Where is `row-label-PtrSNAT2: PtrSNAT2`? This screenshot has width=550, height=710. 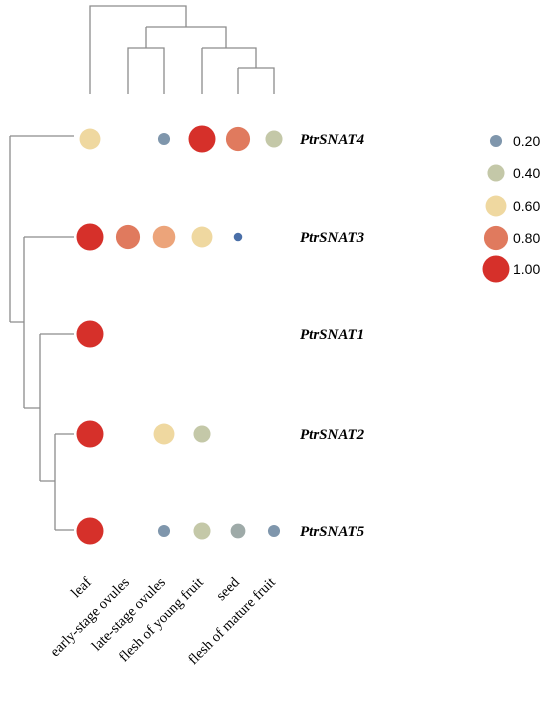 row-label-PtrSNAT2: PtrSNAT2 is located at coordinates (332, 435).